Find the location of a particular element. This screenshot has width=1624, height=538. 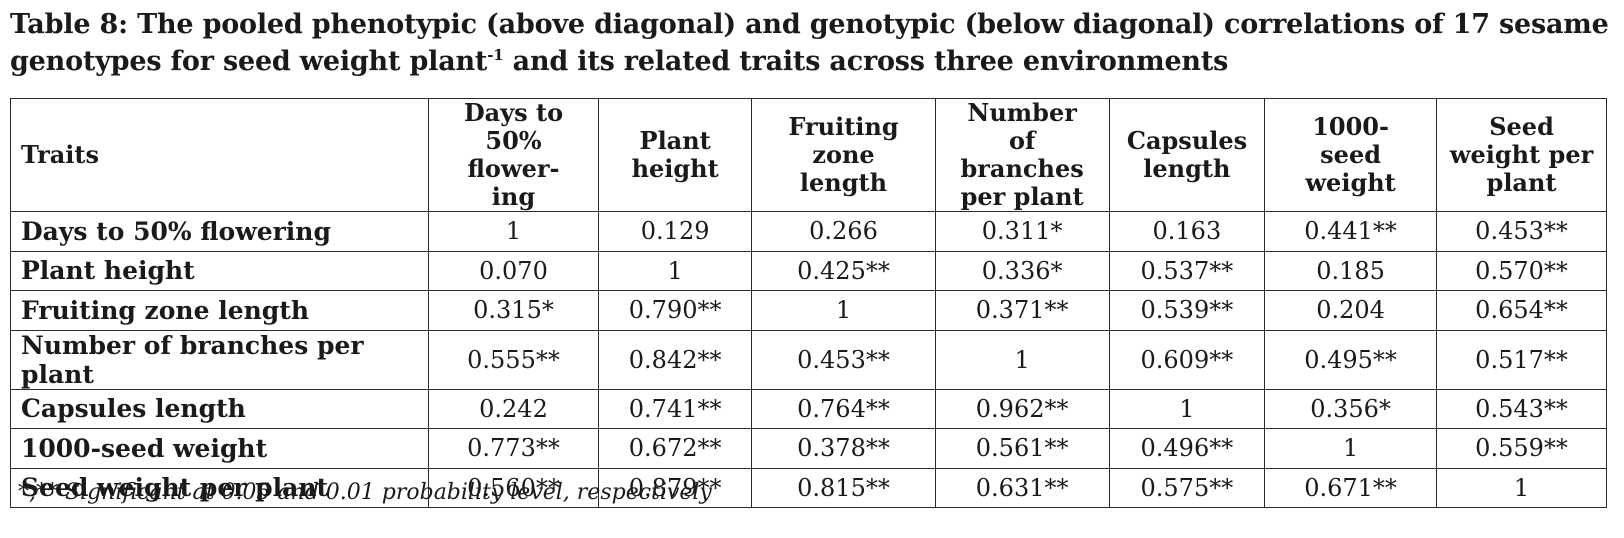

caption-superscript: -1 is located at coordinates (495, 55).